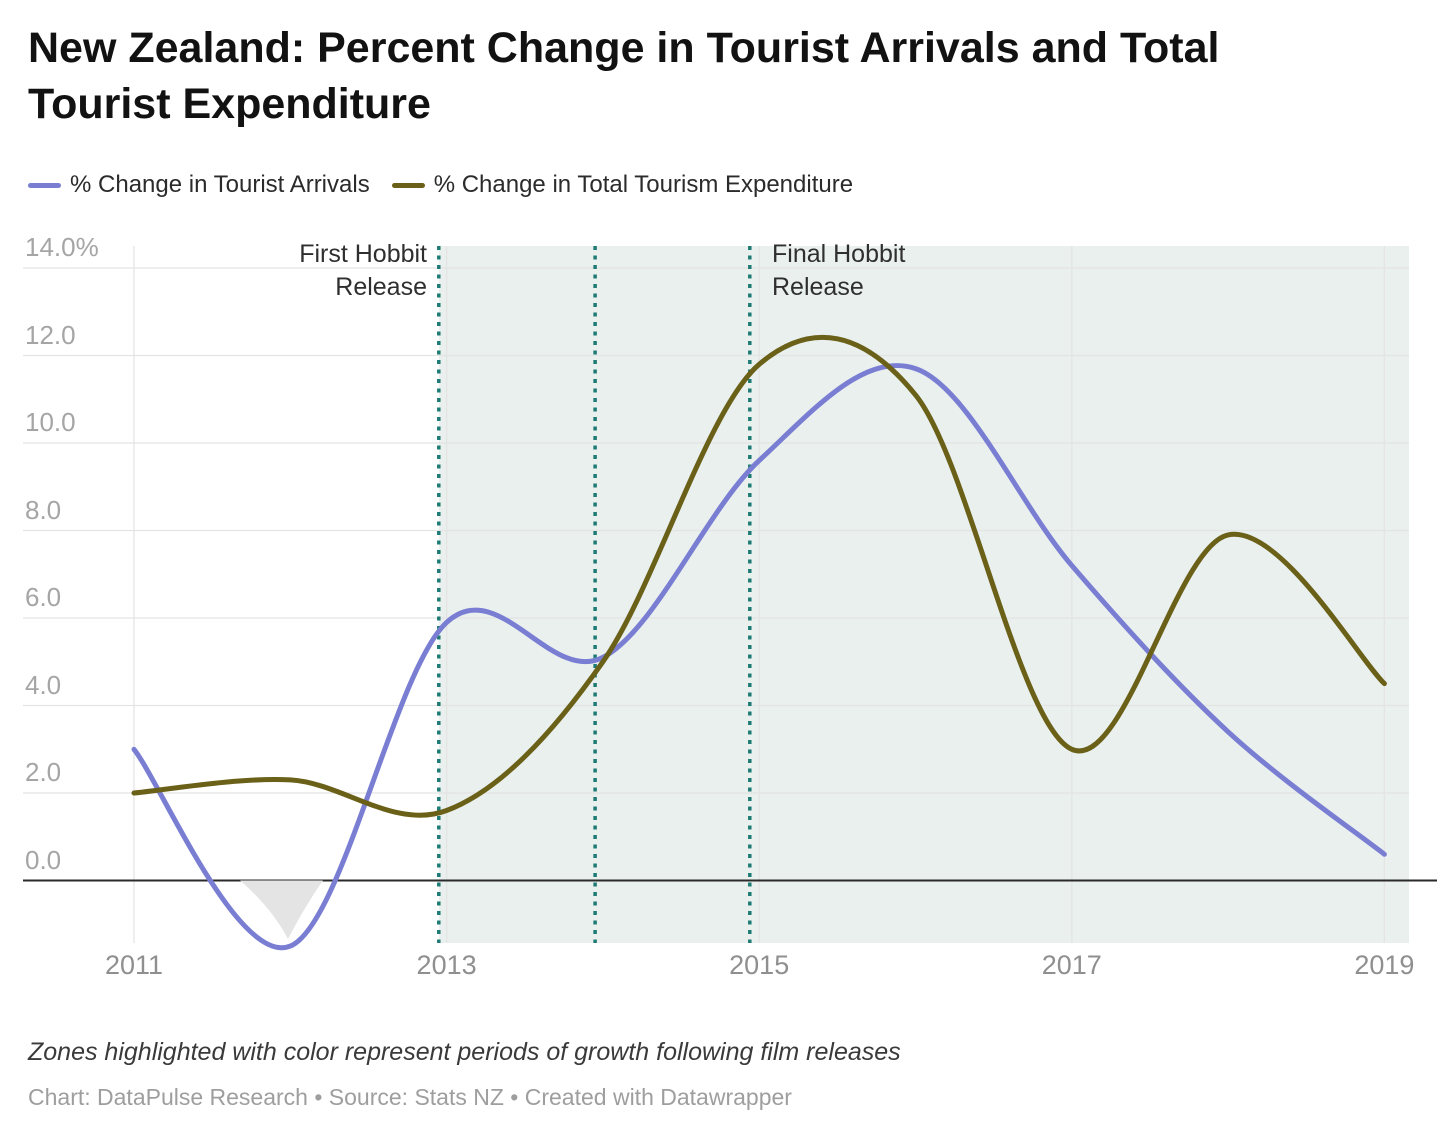 This screenshot has height=1136, width=1440. I want to click on legend-label: % Change in Tourist Arrivals, so click(220, 184).